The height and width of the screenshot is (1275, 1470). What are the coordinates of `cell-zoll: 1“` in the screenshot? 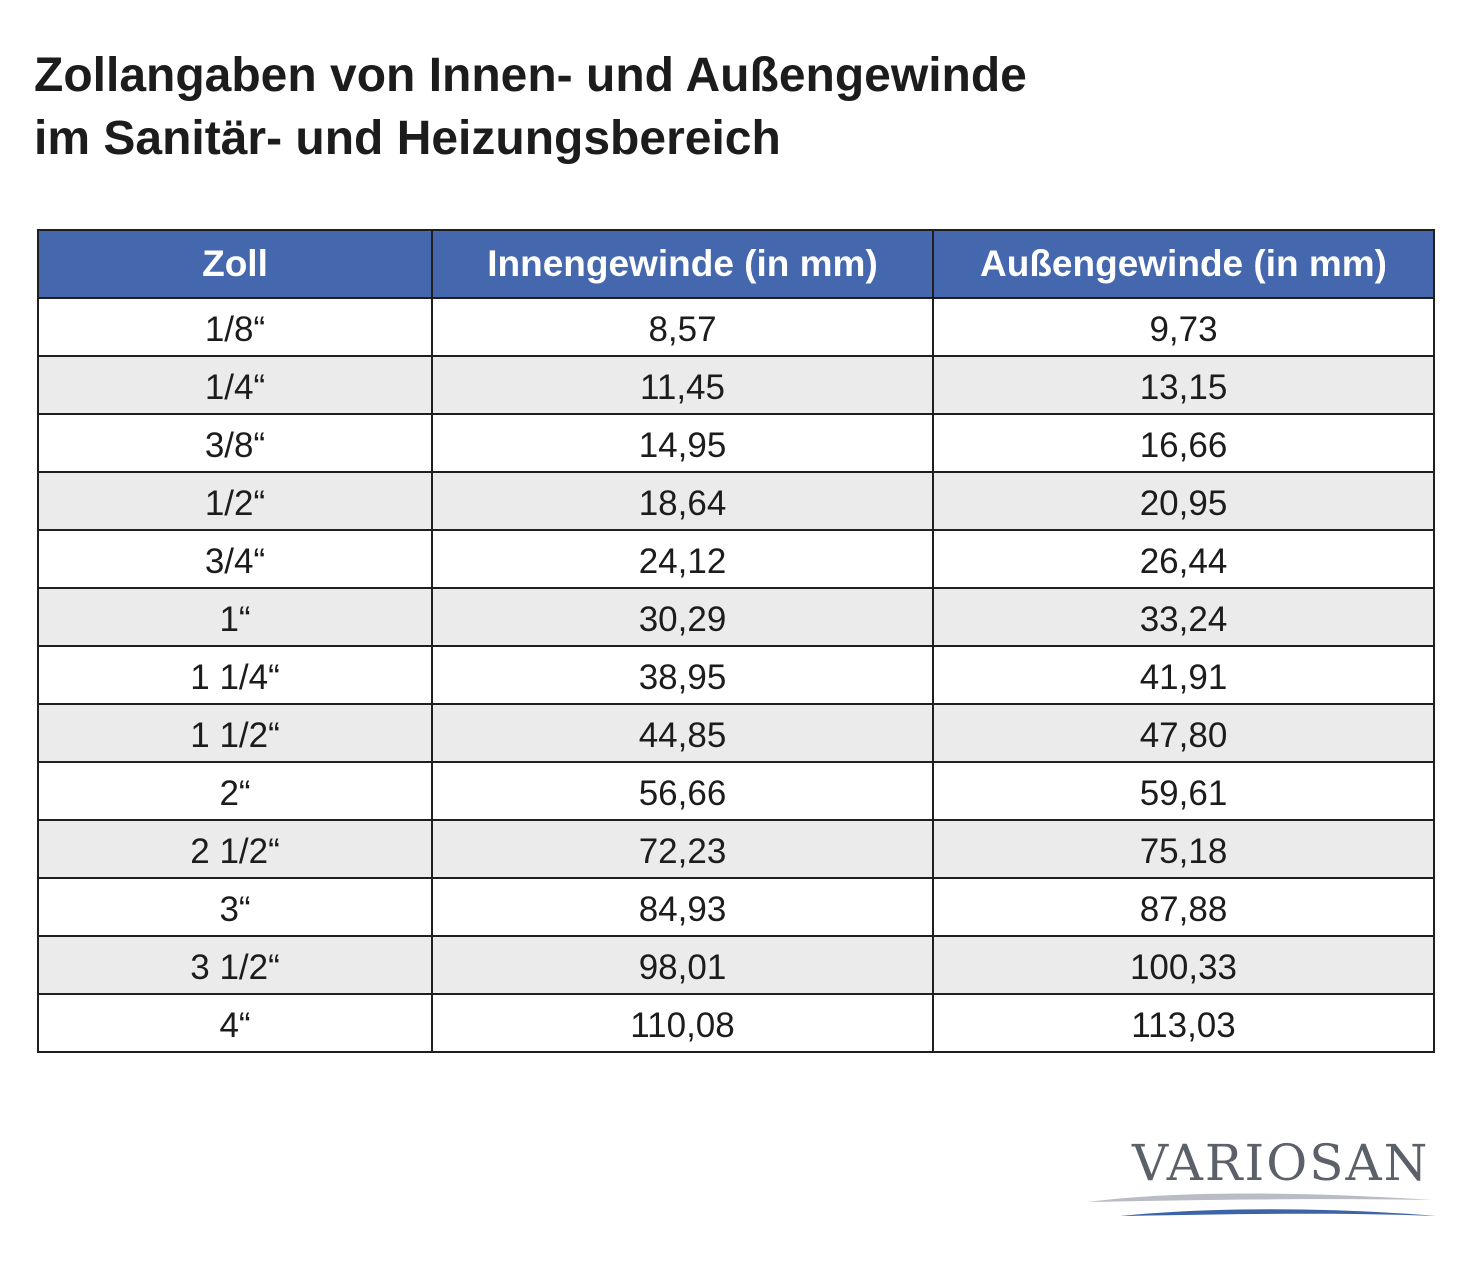 It's located at (235, 617).